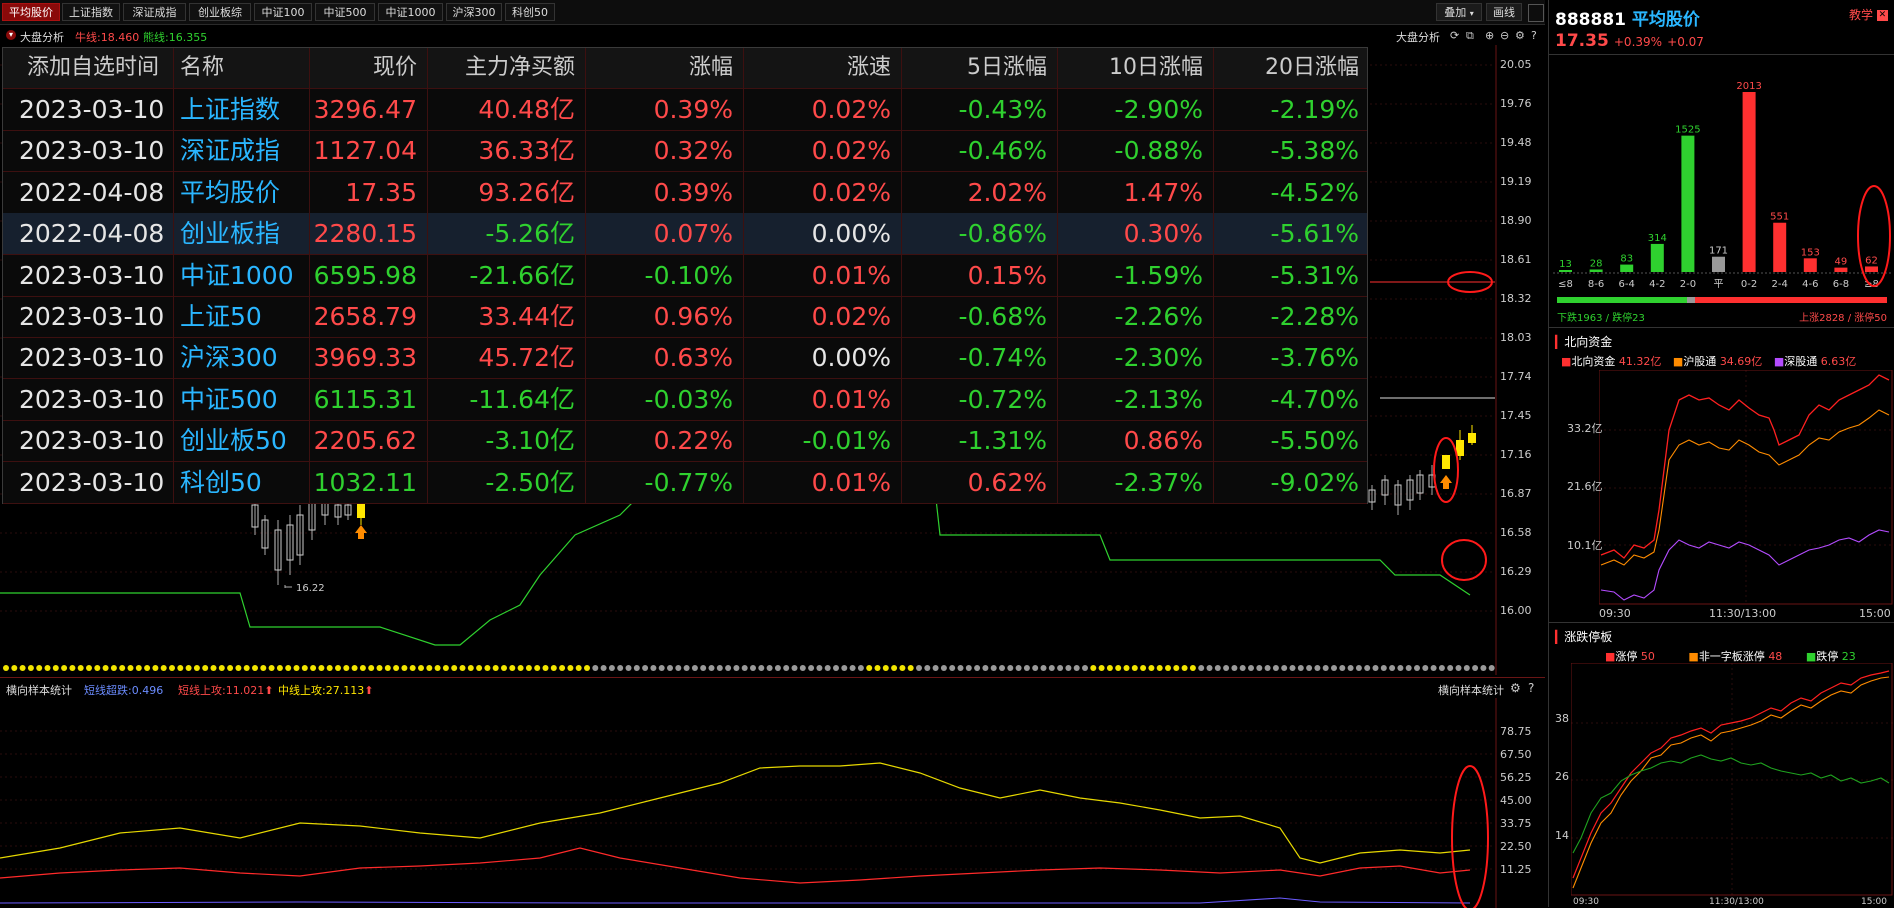 The height and width of the screenshot is (908, 1894). Describe the element at coordinates (93, 67) in the screenshot. I see `col-header-date: 添加自选时间` at that location.